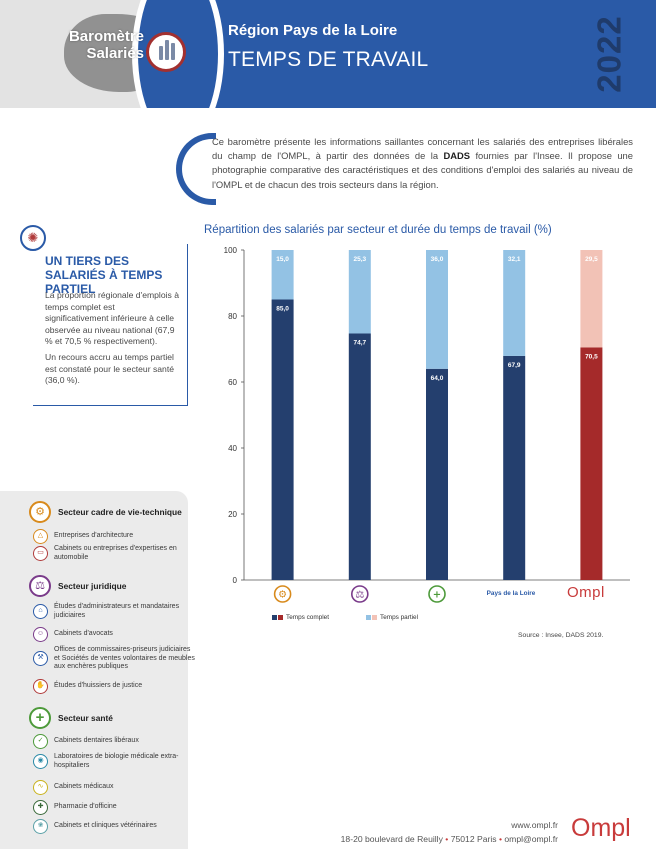 This screenshot has height=849, width=656. I want to click on list-item: △ Entreprises d'architecture, so click(114, 536).